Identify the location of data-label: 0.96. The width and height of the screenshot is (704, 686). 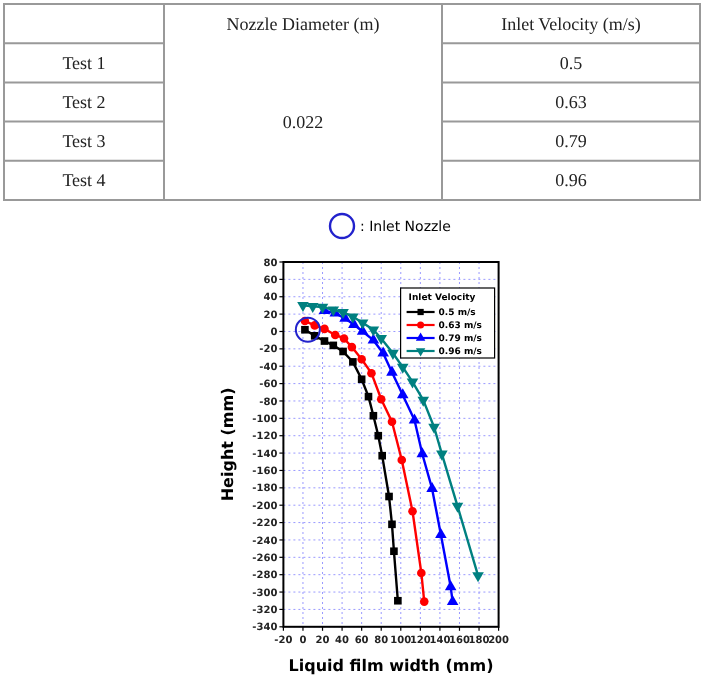
(571, 180).